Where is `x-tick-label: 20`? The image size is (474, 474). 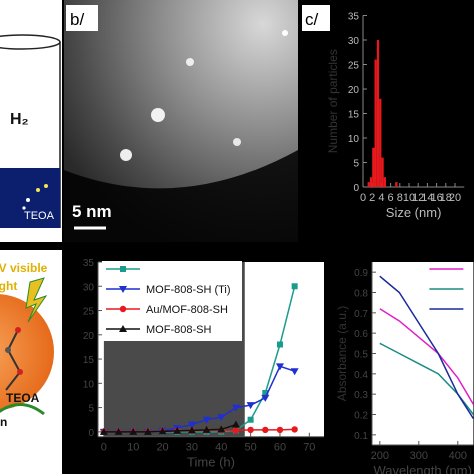 x-tick-label: 20 is located at coordinates (455, 198).